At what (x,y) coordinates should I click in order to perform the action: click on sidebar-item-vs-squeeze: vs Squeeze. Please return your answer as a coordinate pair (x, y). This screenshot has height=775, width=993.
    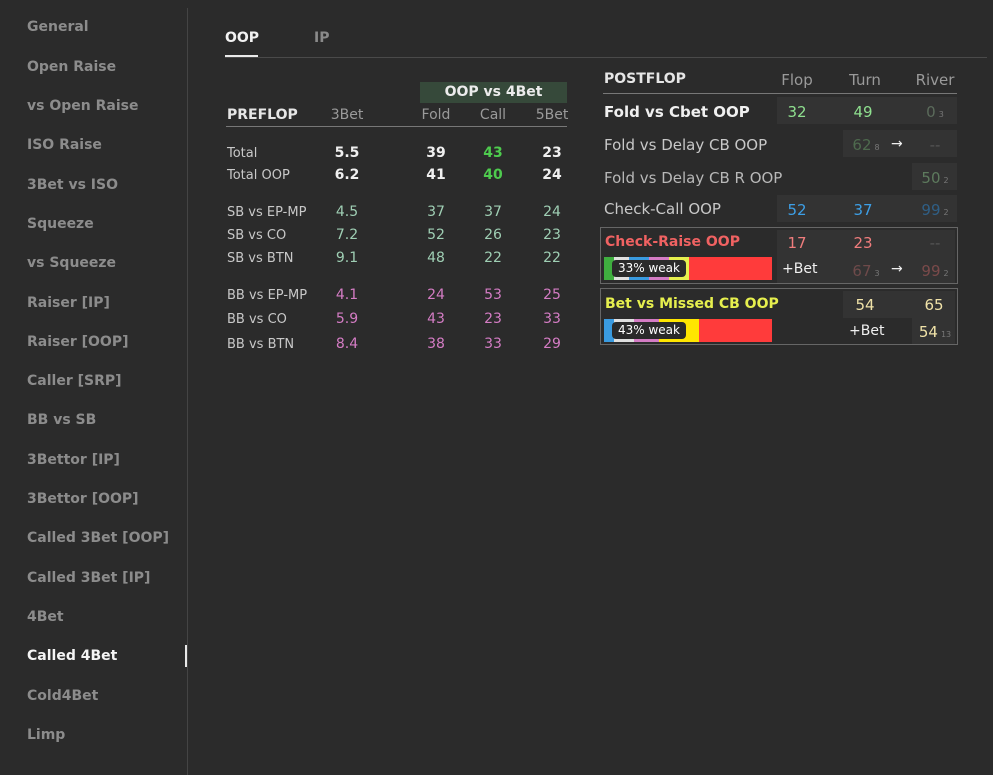
    Looking at the image, I should click on (72, 263).